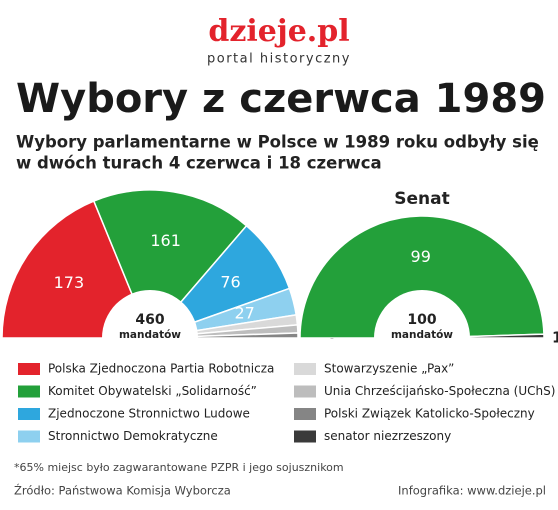 The image size is (558, 510). Describe the element at coordinates (472, 491) in the screenshot. I see `credit: Infografika: www.dzieje.pl` at that location.